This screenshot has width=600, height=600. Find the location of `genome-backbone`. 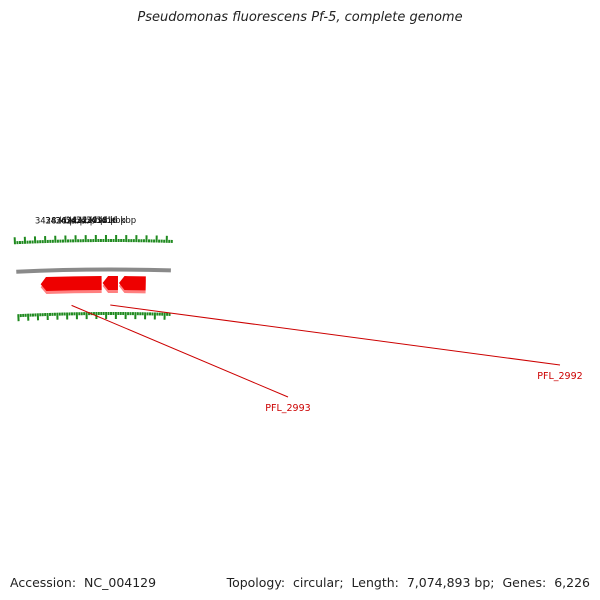

genome-backbone is located at coordinates (93, 270).